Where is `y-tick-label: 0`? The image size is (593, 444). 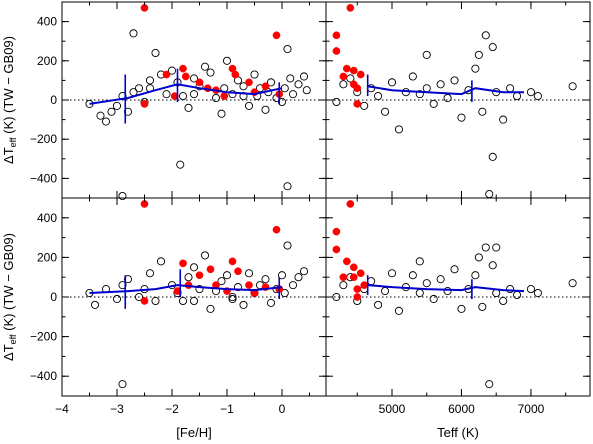
y-tick-label: 0 is located at coordinates (53, 297).